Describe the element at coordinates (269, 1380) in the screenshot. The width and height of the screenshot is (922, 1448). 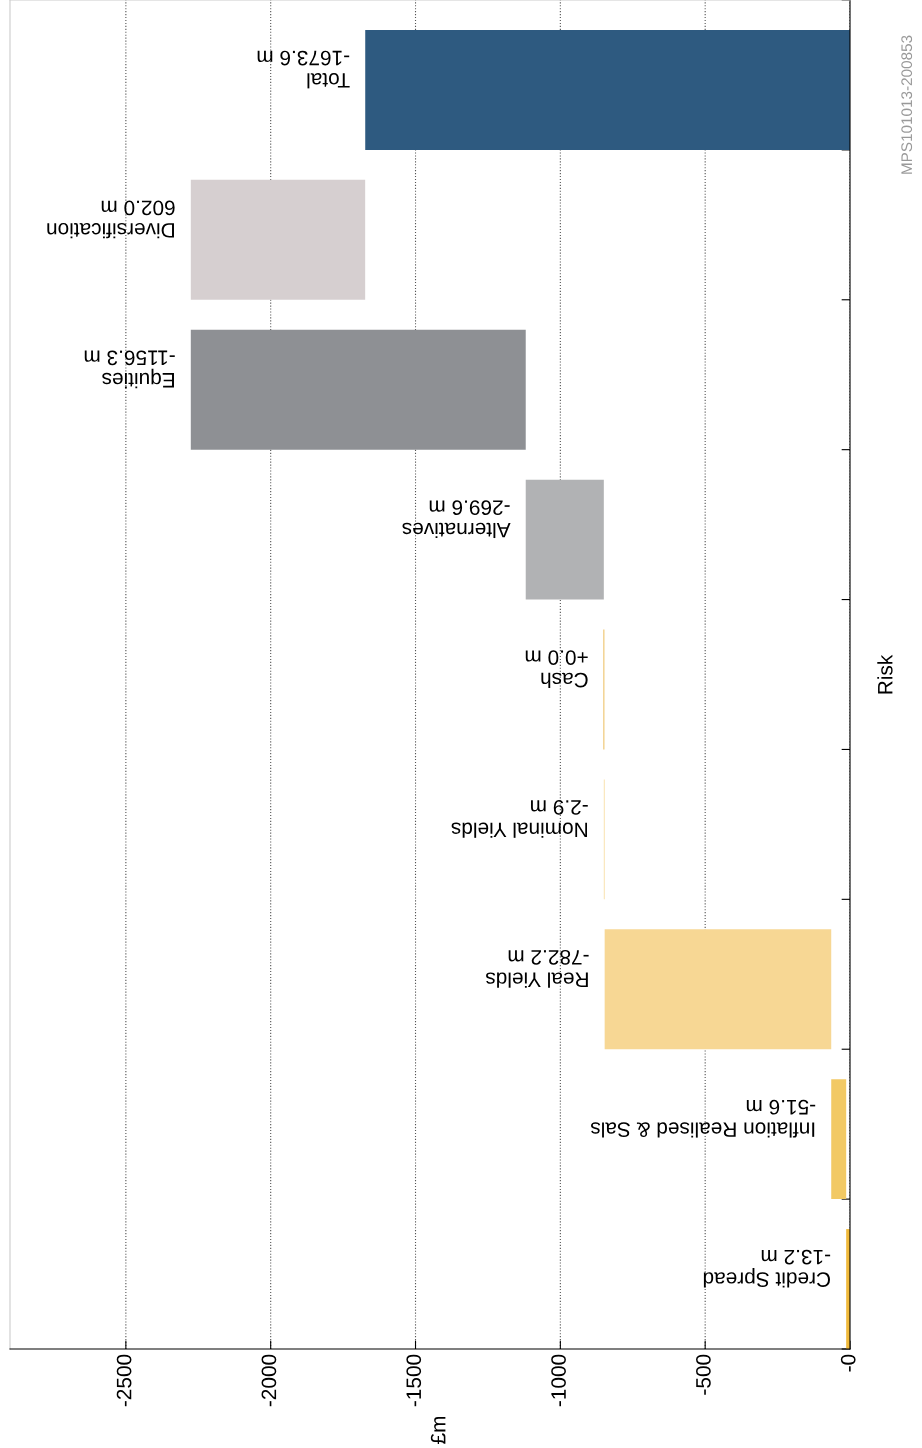
I see `x-tick-label: -2000` at that location.